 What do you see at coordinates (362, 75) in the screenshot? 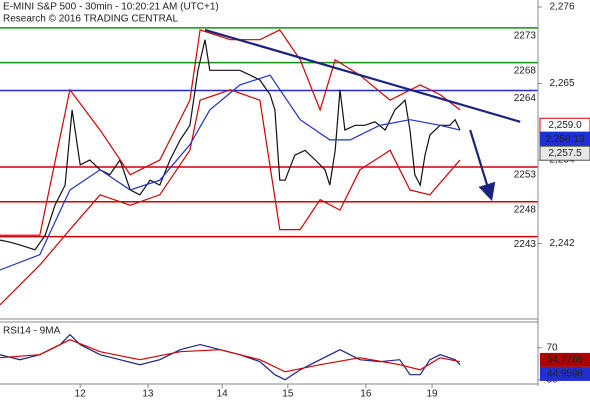
I see `trendline` at bounding box center [362, 75].